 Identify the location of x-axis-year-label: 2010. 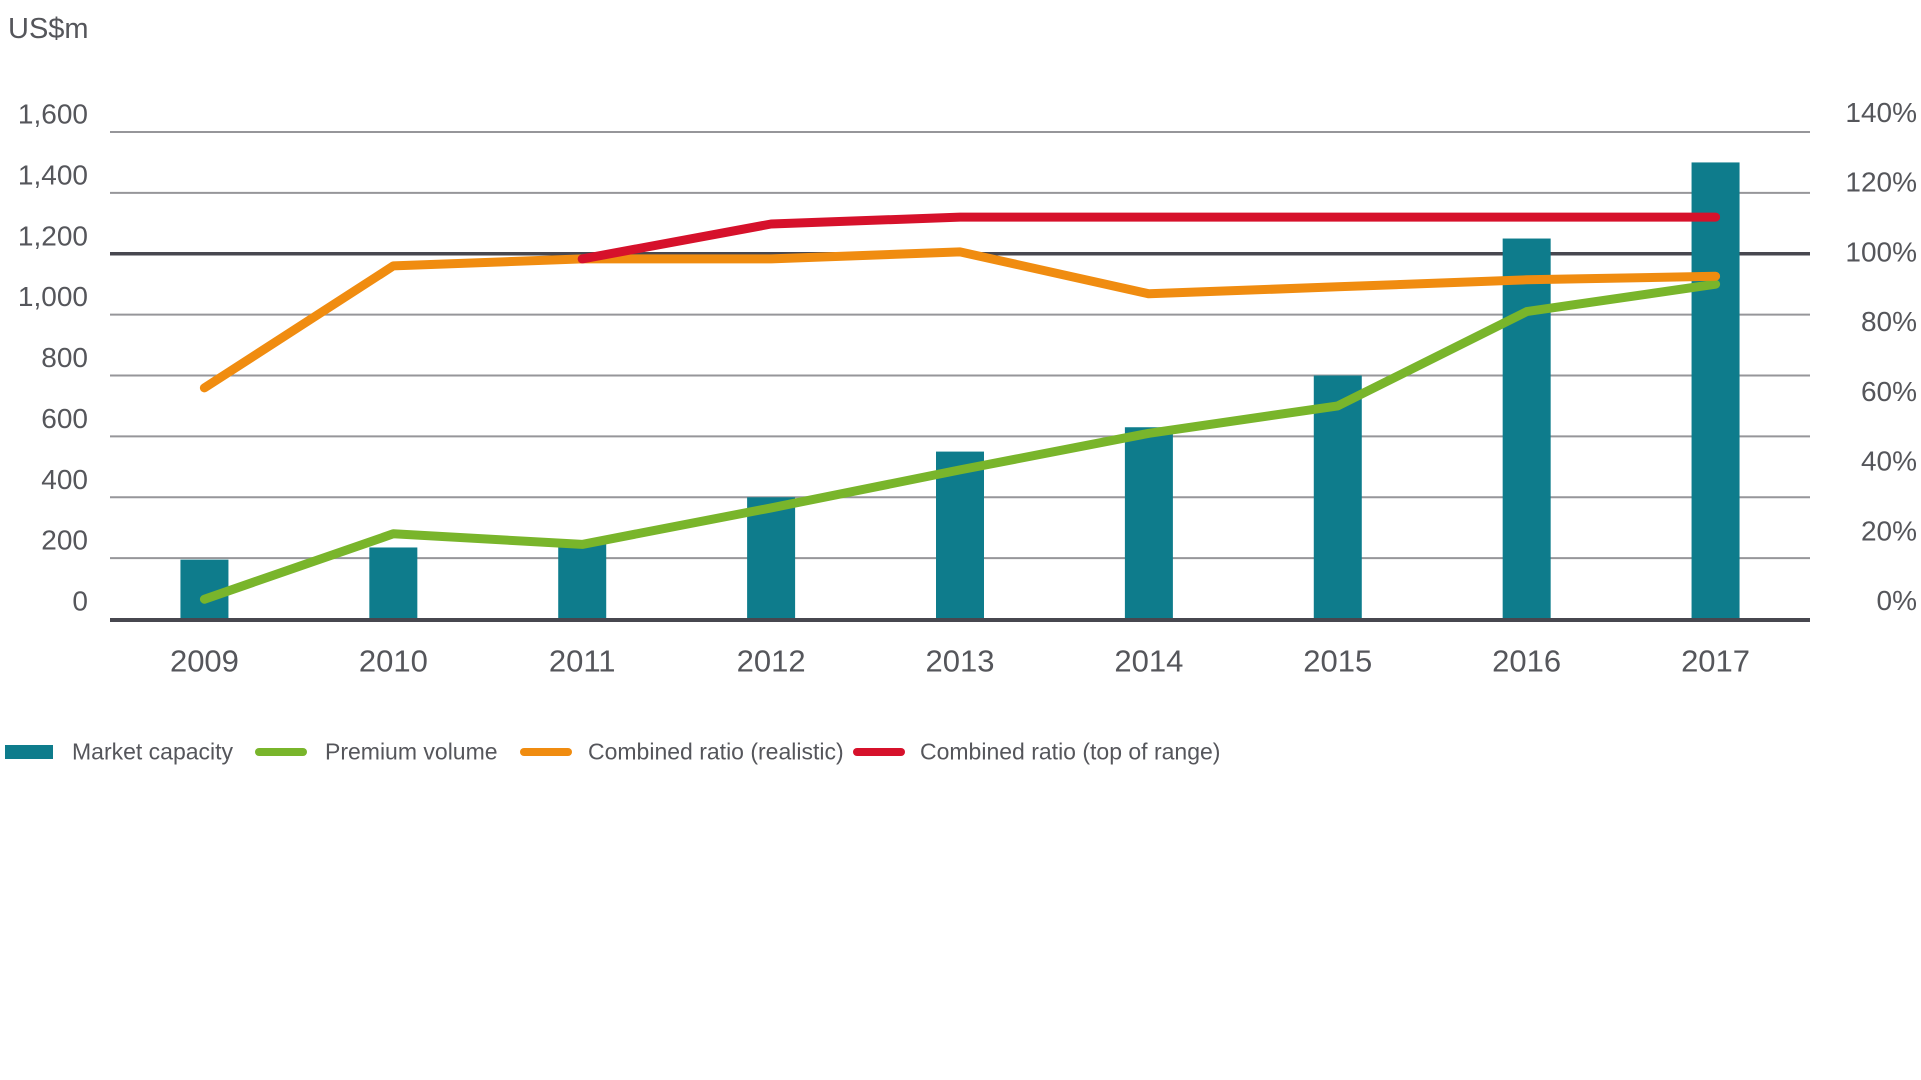
(393, 661).